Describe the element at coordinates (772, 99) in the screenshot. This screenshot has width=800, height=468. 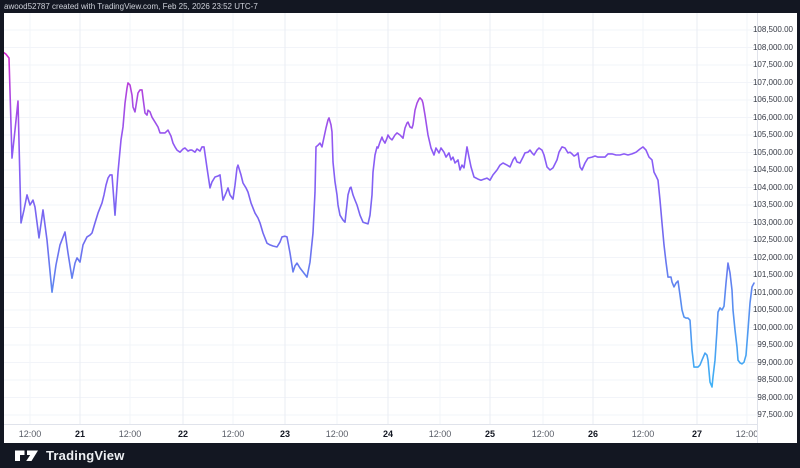
I see `price-tick-label: 106,500.00` at that location.